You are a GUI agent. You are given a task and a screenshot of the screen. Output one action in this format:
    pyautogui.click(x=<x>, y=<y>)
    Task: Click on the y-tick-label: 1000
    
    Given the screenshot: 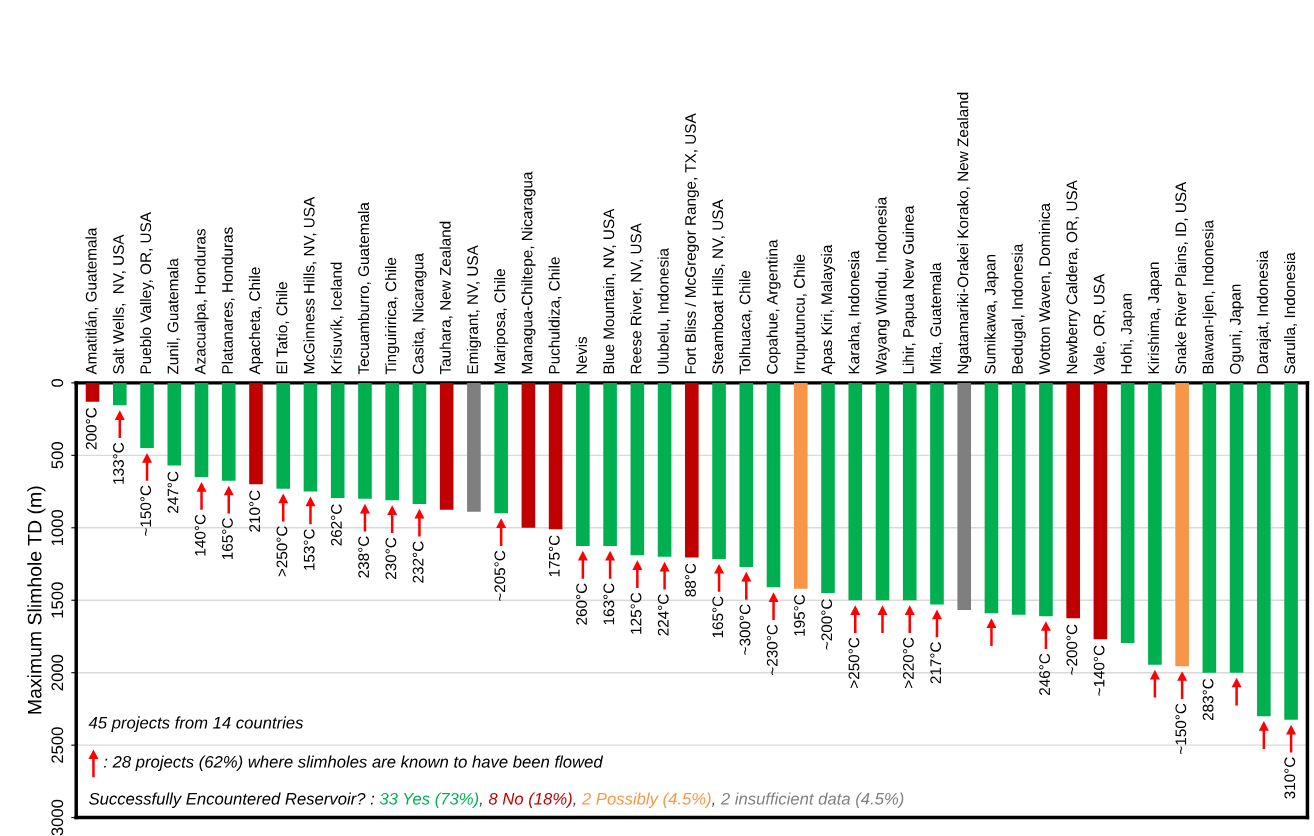 What is the action you would take?
    pyautogui.click(x=57, y=527)
    